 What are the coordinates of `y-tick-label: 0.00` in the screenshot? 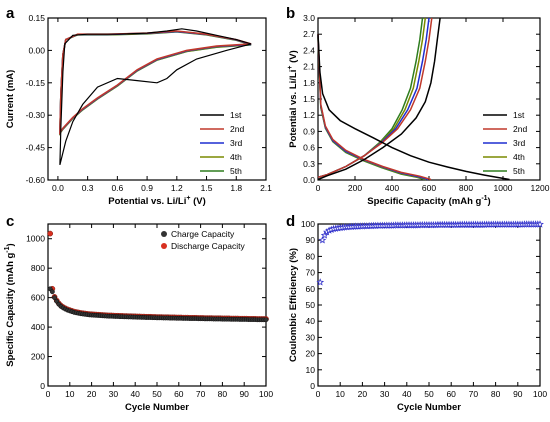 It's located at (36, 50).